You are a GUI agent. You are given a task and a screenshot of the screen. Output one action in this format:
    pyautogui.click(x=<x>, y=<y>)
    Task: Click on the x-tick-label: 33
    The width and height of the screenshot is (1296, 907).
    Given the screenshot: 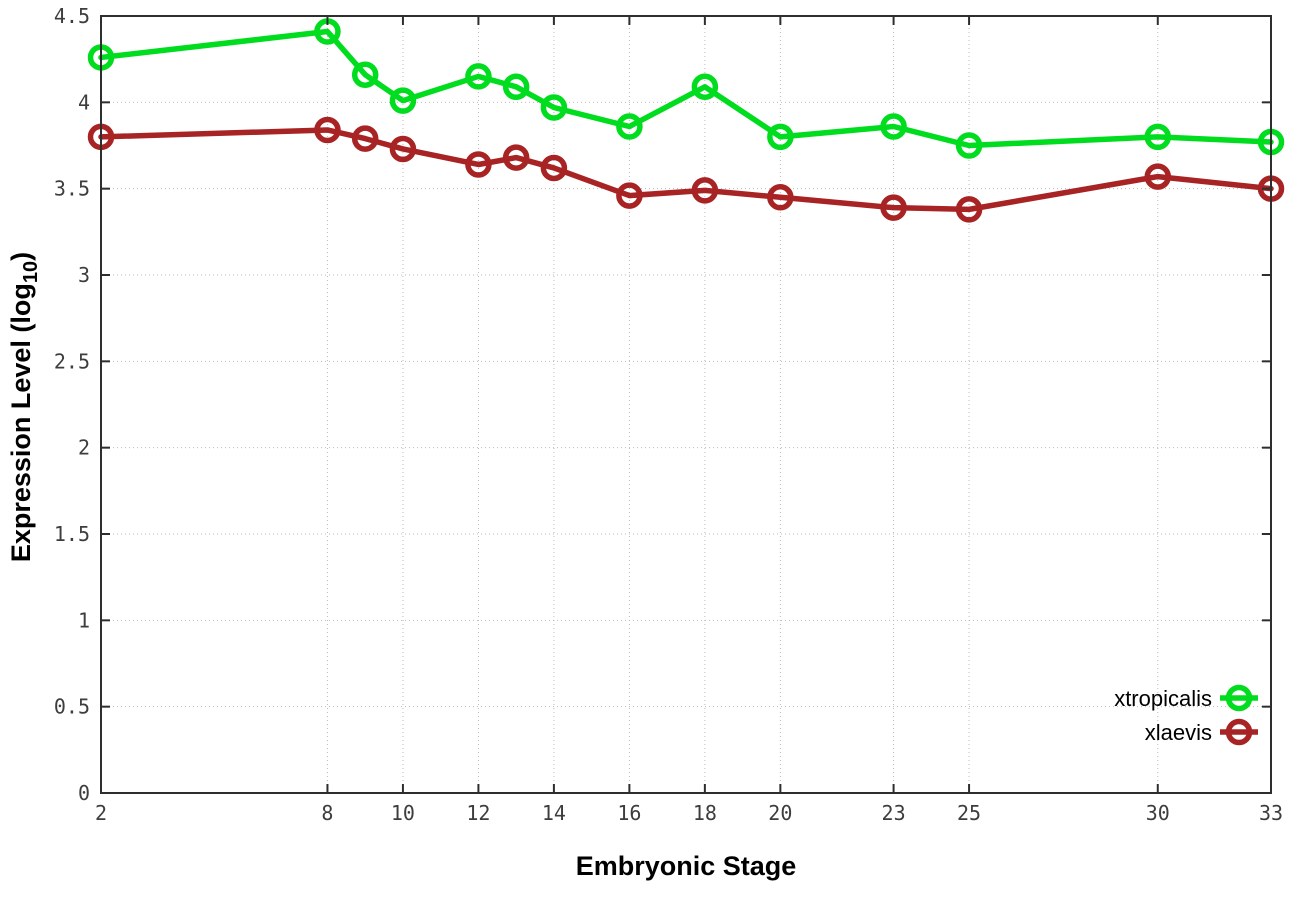 What is the action you would take?
    pyautogui.click(x=1271, y=813)
    